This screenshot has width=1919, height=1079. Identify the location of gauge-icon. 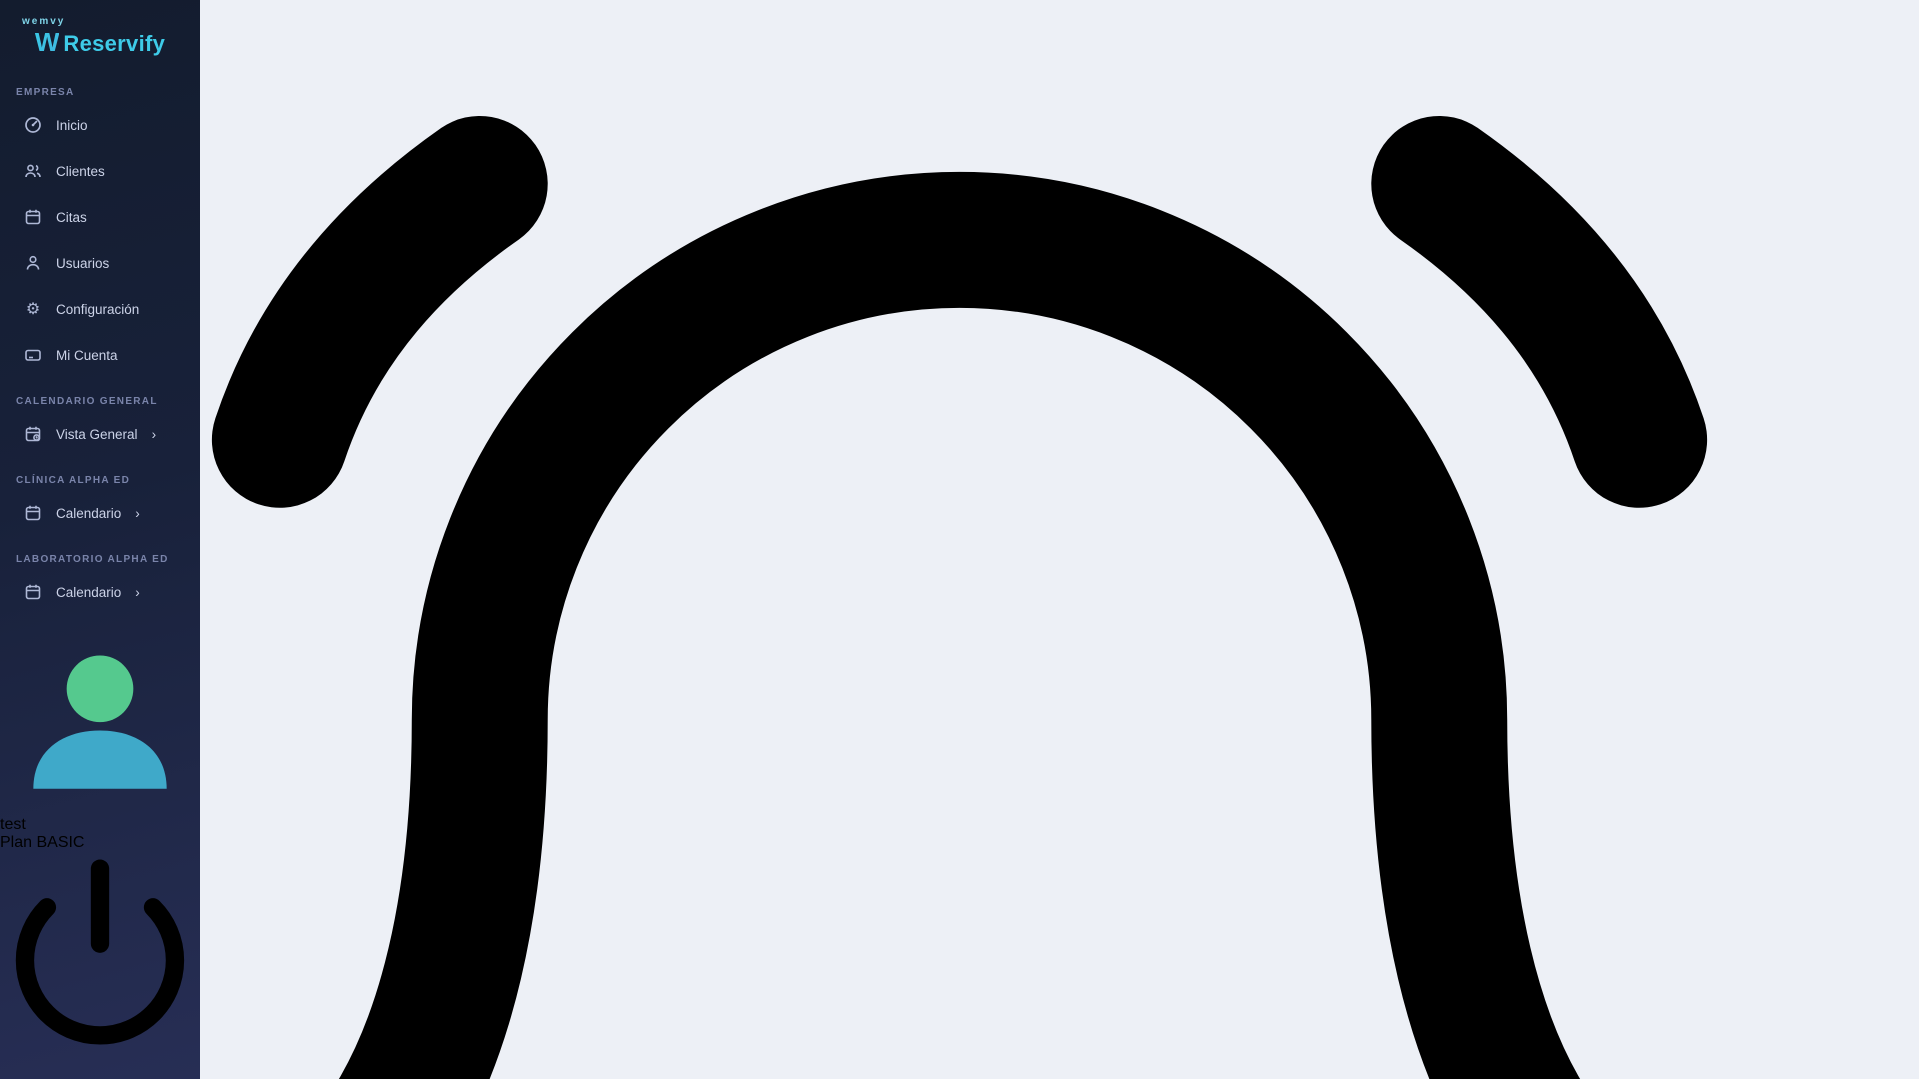
(33, 125).